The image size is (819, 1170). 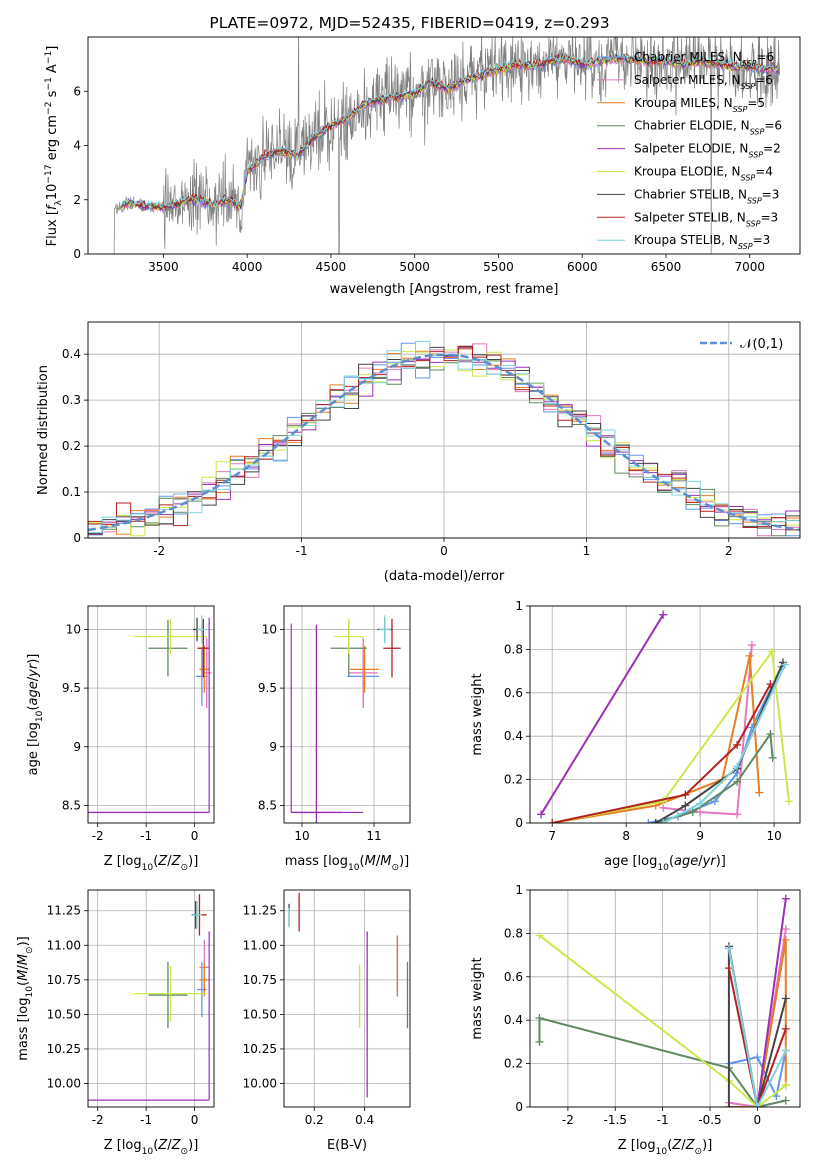 I want to click on y-tick-label: 10.25, so click(x=64, y=1049).